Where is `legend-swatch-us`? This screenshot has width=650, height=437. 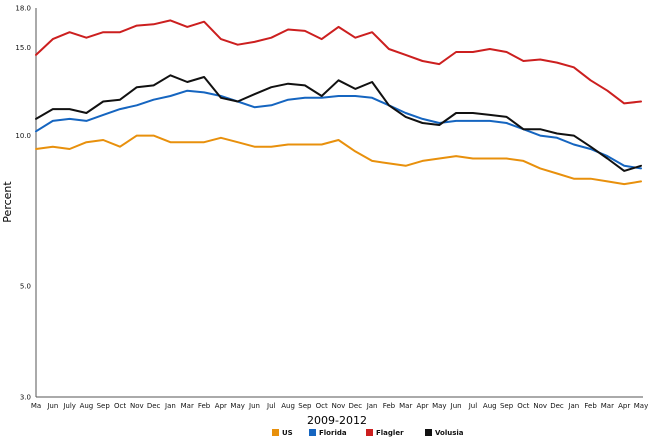
legend-swatch-us is located at coordinates (275, 432).